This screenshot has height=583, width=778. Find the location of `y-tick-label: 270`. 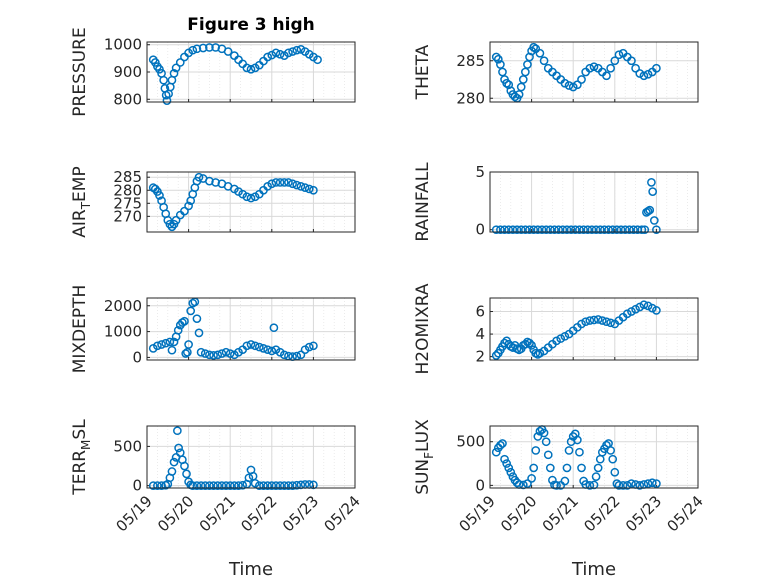

y-tick-label: 270 is located at coordinates (127, 216).